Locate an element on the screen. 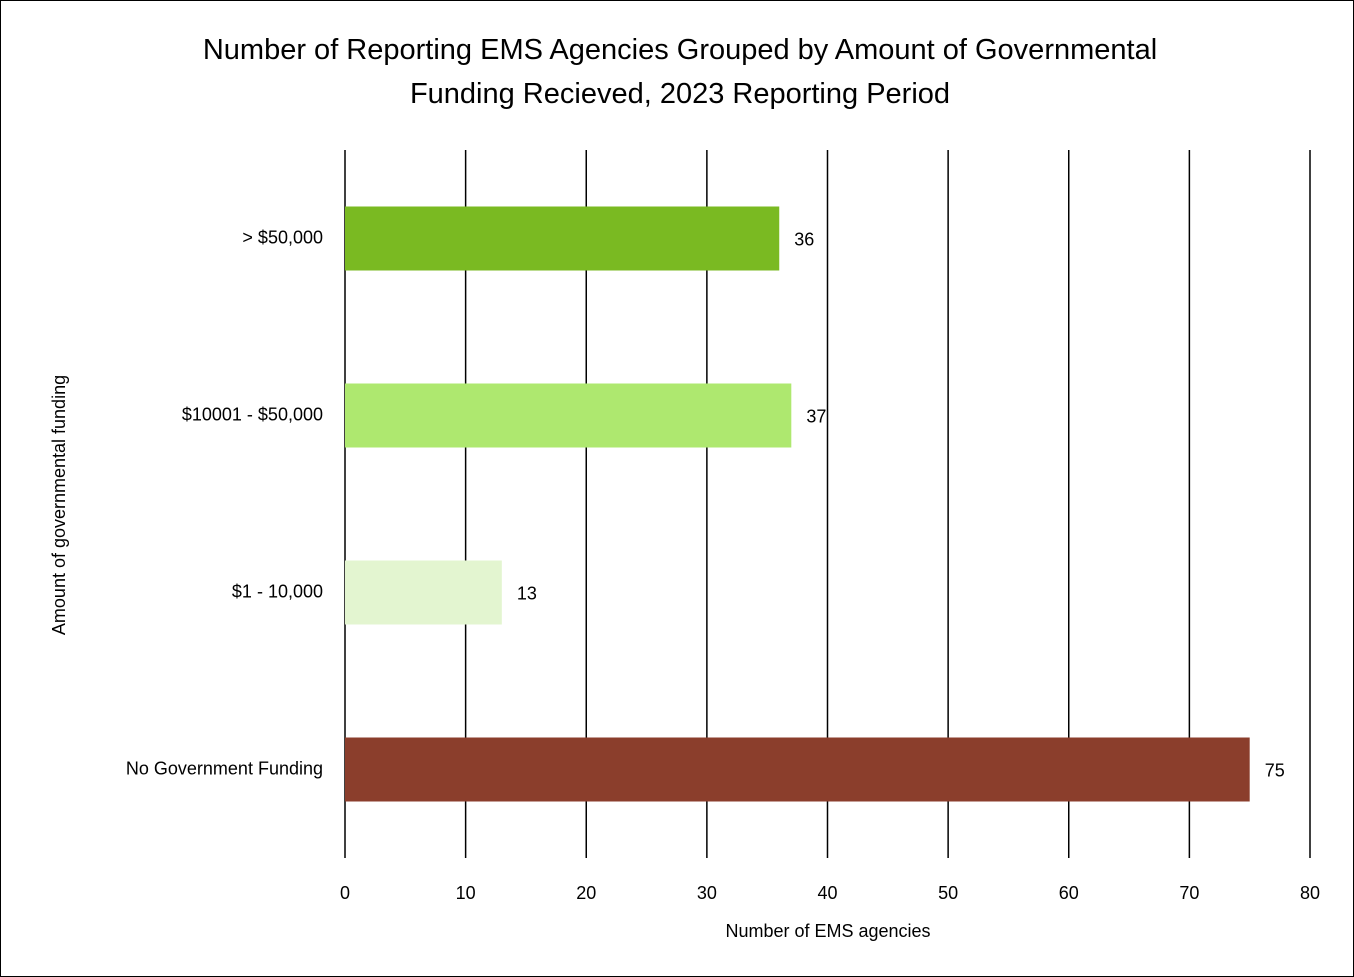  x-tick-label: 30 is located at coordinates (707, 893).